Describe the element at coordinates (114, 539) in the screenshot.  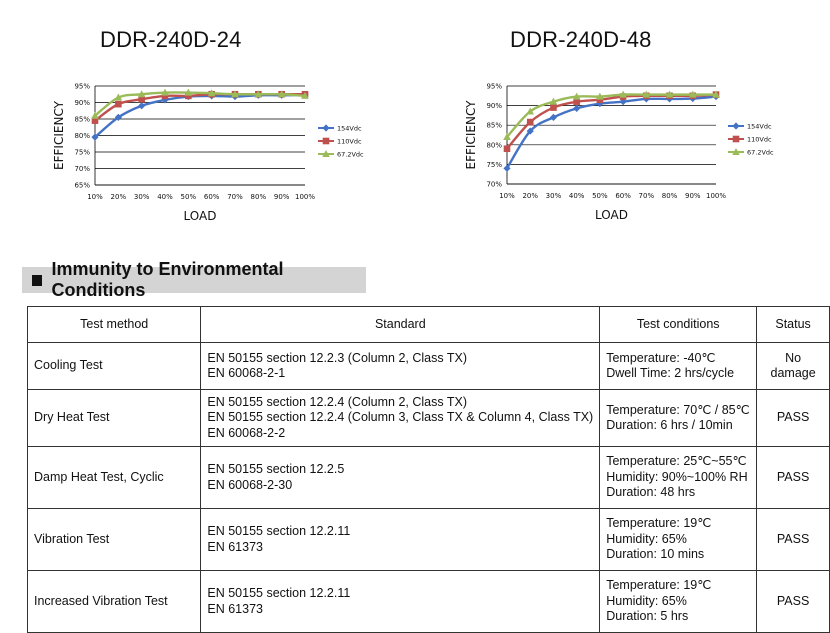
I see `test-method-cell: Vibration Test` at that location.